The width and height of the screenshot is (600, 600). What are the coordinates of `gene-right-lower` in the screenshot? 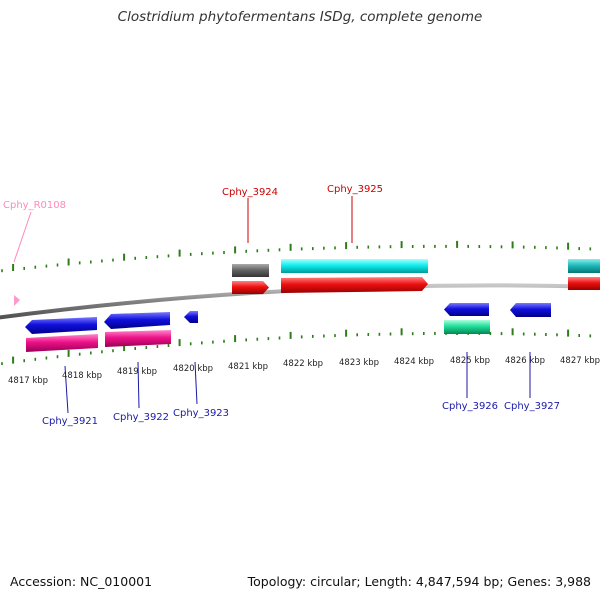 It's located at (584, 283).